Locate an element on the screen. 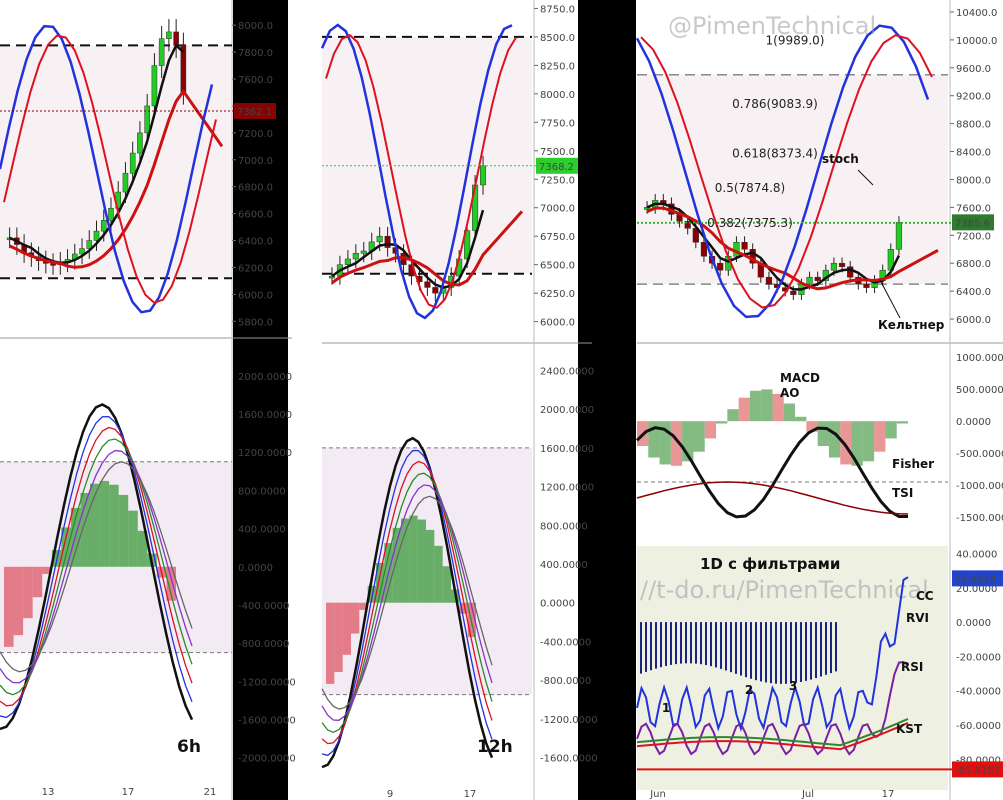 The image size is (1003, 800). price-tick-label: 7200.0 is located at coordinates (973, 236).